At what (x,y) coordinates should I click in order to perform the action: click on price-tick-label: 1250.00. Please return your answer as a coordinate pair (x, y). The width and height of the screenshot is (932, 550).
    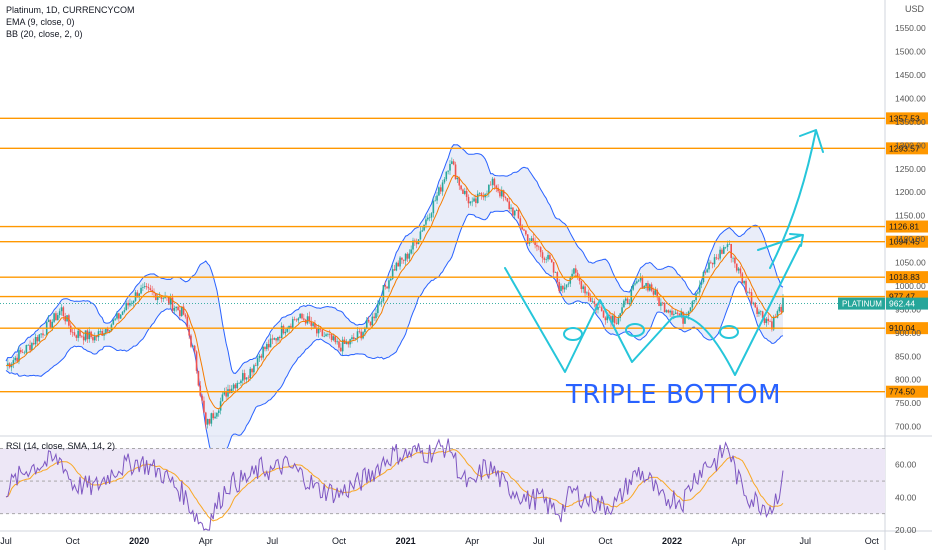
    Looking at the image, I should click on (910, 169).